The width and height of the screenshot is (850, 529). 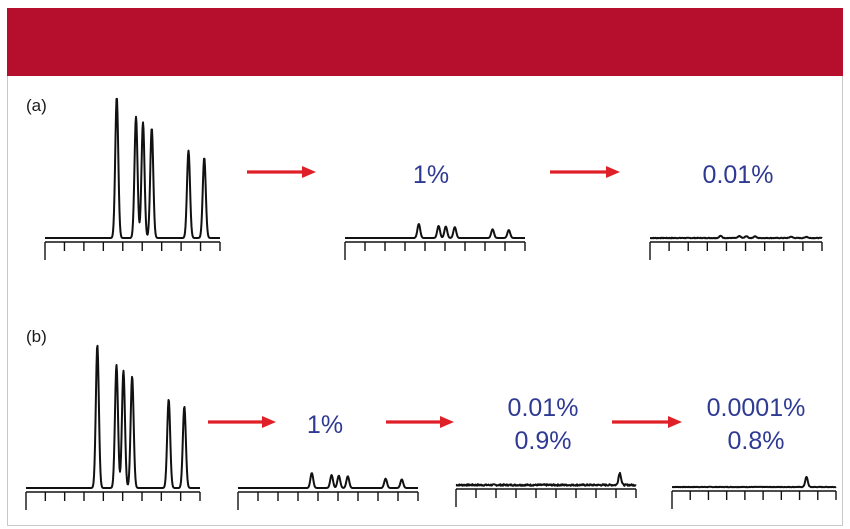 I want to click on panel-b-chromatogram-3-axis, so click(x=546, y=497).